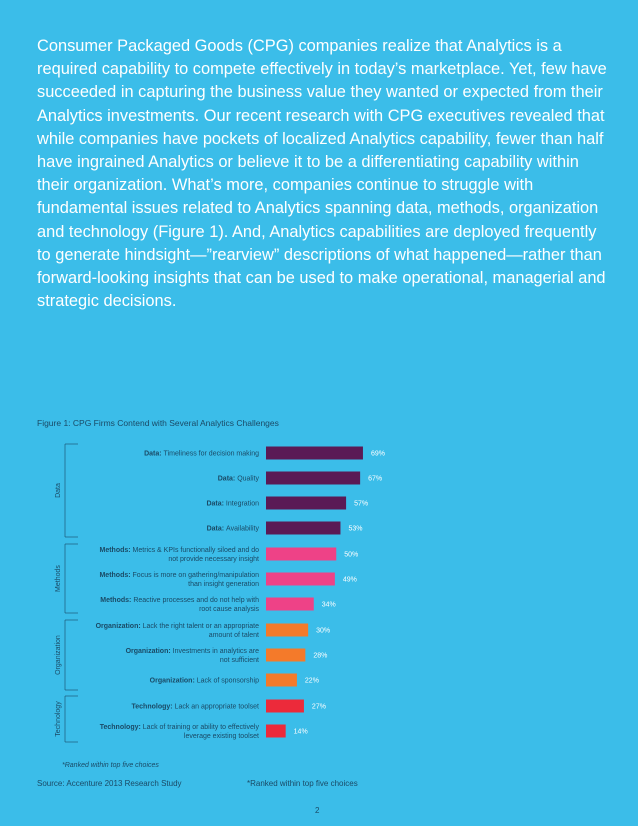  Describe the element at coordinates (196, 707) in the screenshot. I see `bar-category-label: Technology: Lack an appropriate toolset` at that location.